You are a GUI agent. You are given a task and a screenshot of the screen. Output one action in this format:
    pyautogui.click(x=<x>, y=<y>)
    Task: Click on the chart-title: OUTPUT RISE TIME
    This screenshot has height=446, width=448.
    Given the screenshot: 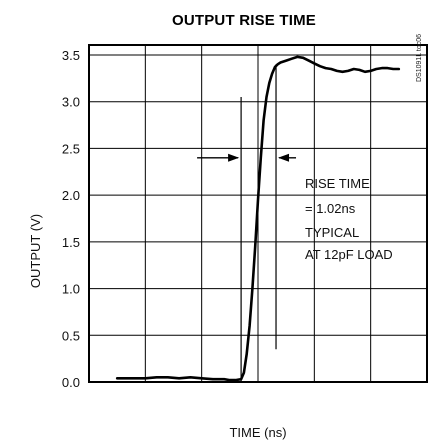 What is the action you would take?
    pyautogui.click(x=244, y=20)
    